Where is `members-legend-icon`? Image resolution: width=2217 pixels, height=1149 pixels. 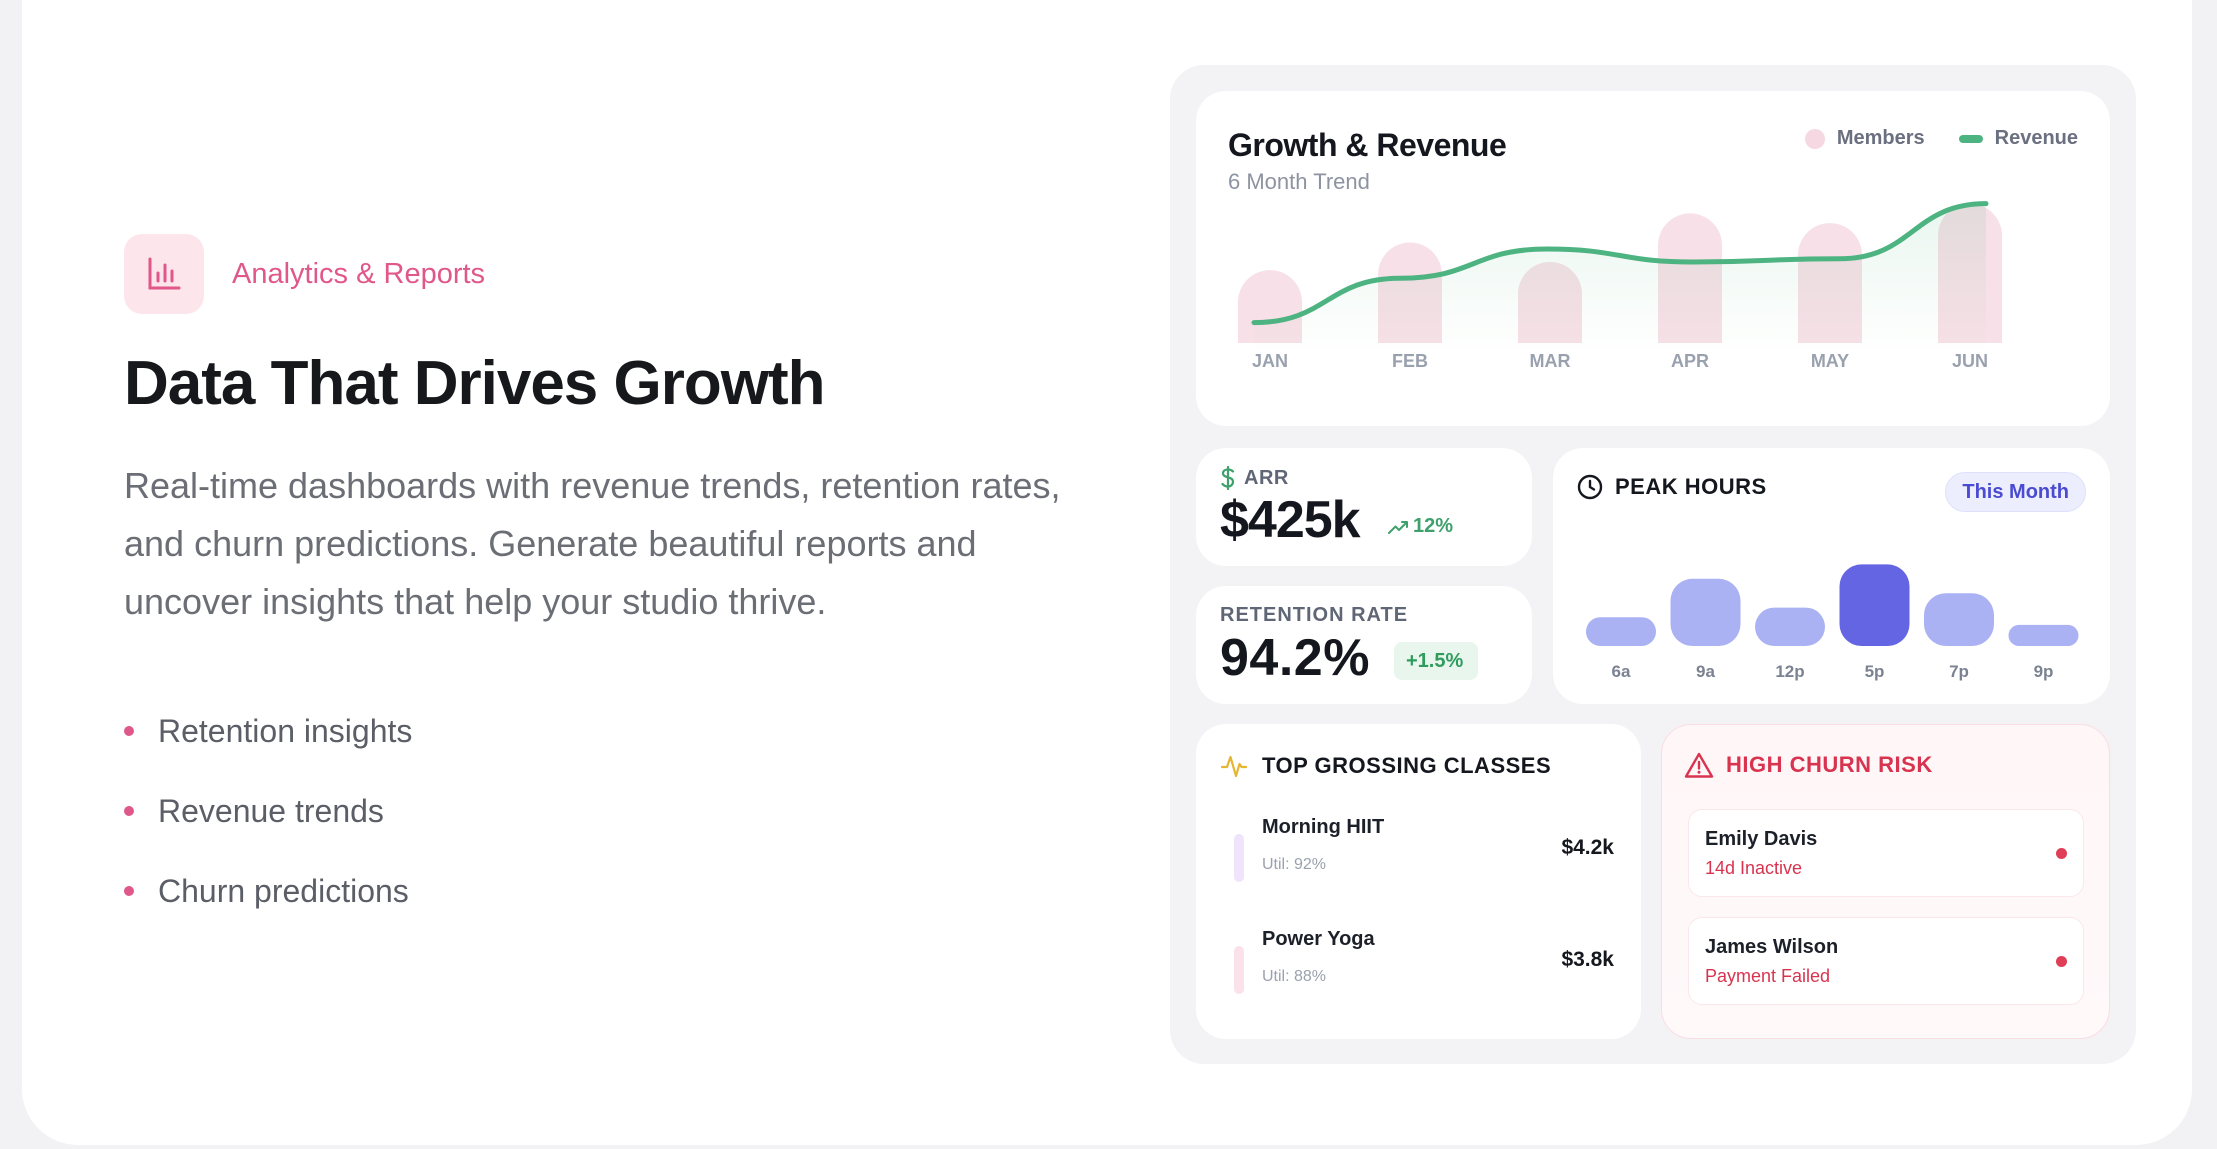 members-legend-icon is located at coordinates (1814, 138).